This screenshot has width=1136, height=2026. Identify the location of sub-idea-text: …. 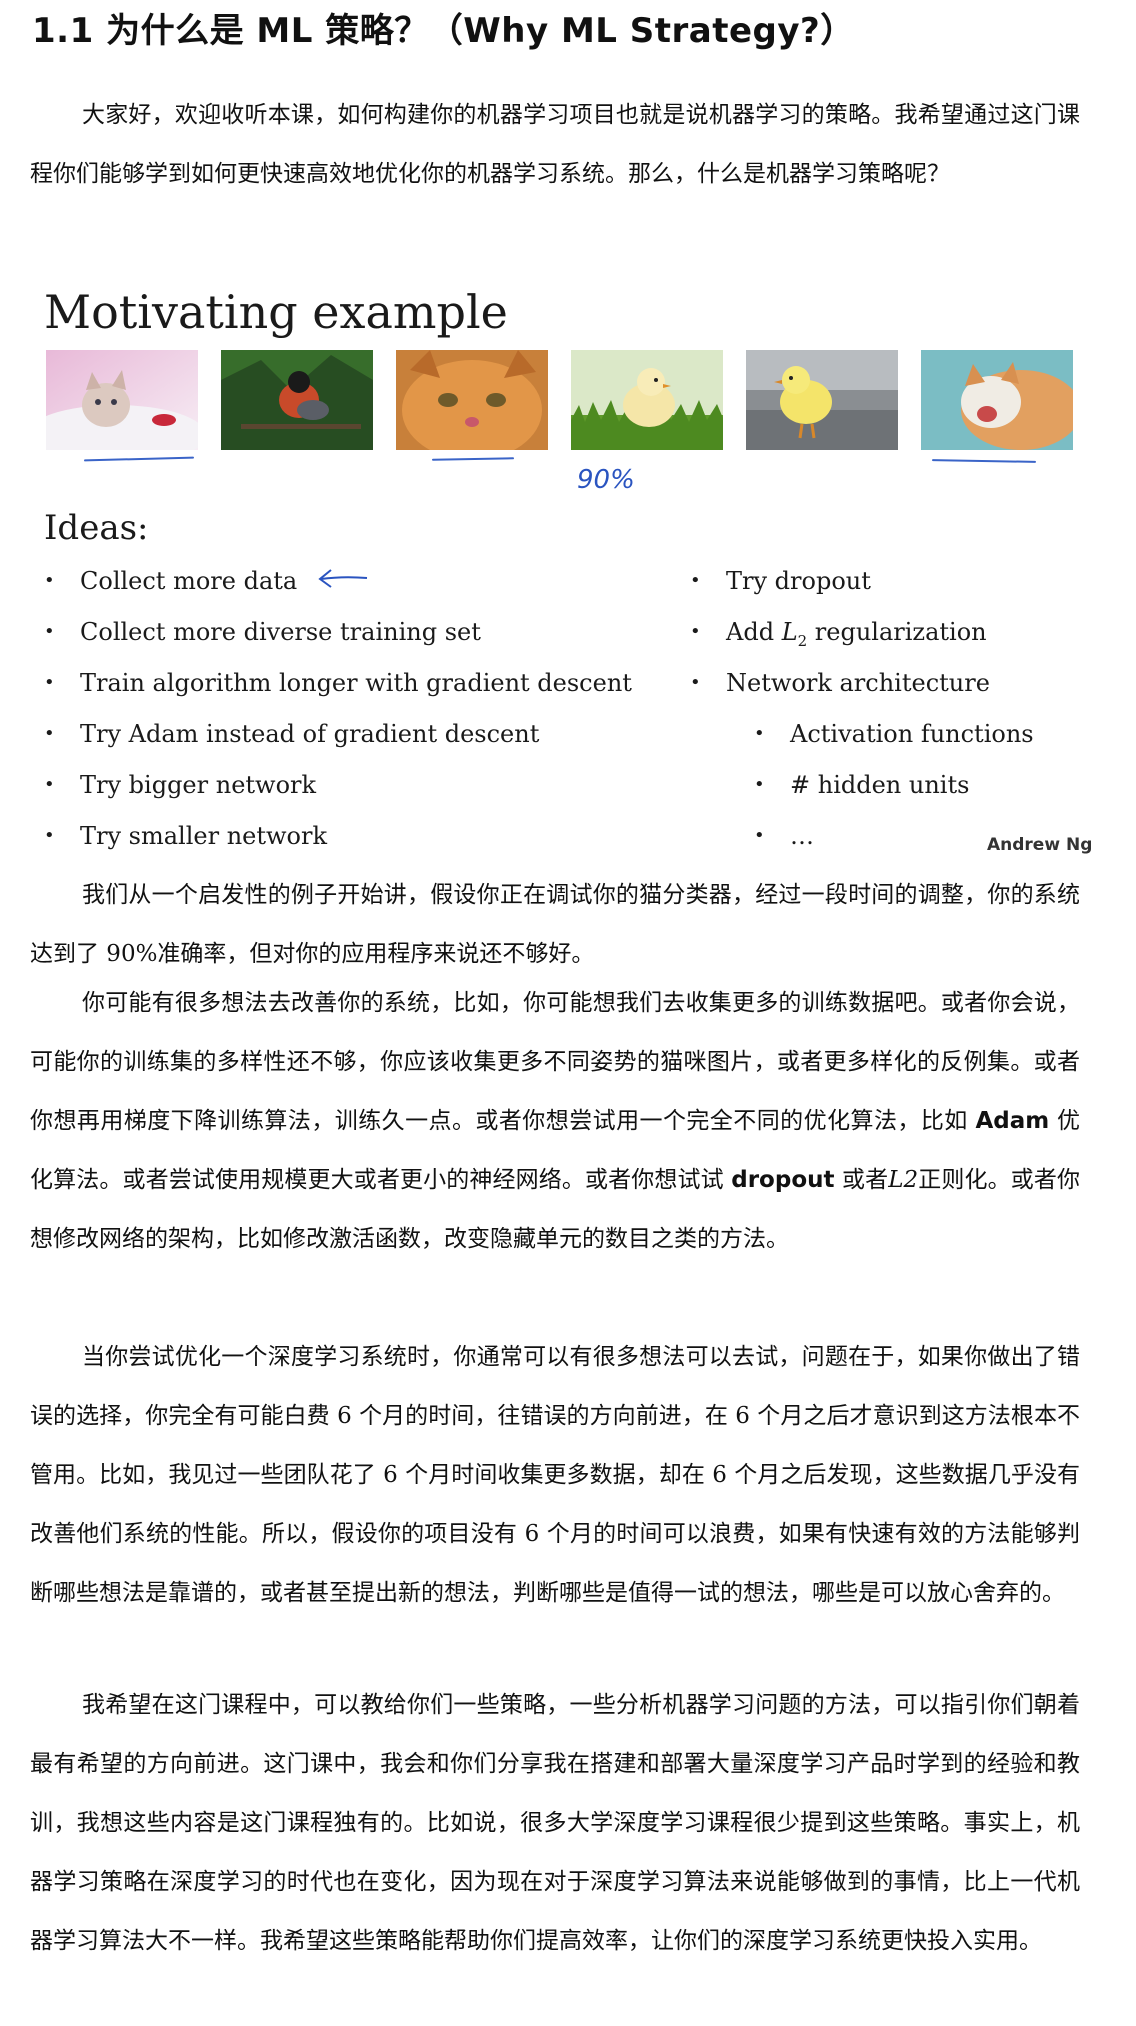
(802, 836).